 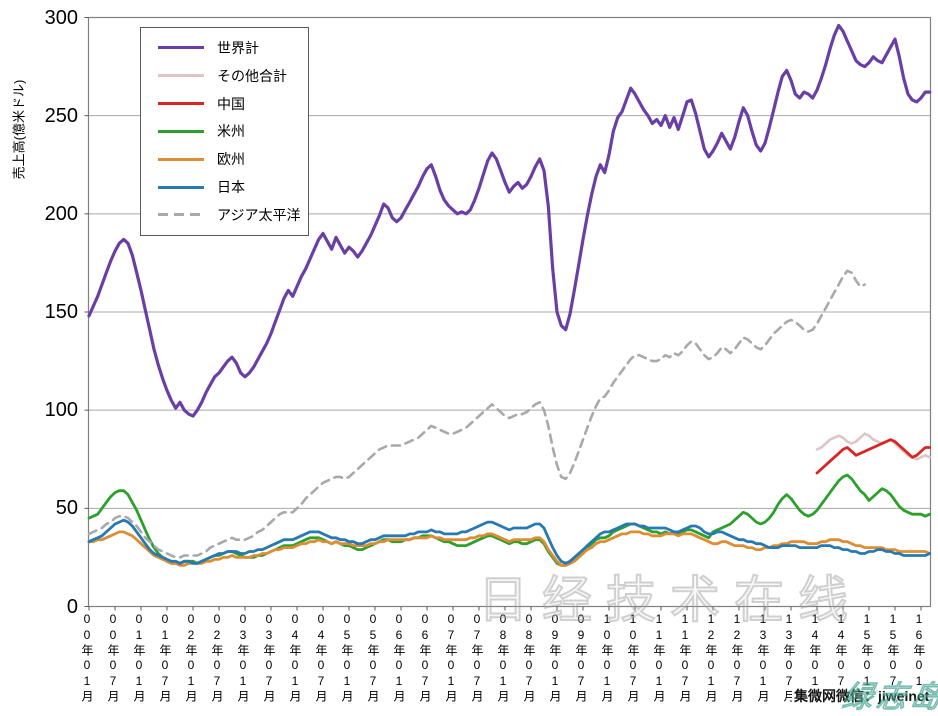 I want to click on legend-swatch-others-total, so click(x=181, y=76).